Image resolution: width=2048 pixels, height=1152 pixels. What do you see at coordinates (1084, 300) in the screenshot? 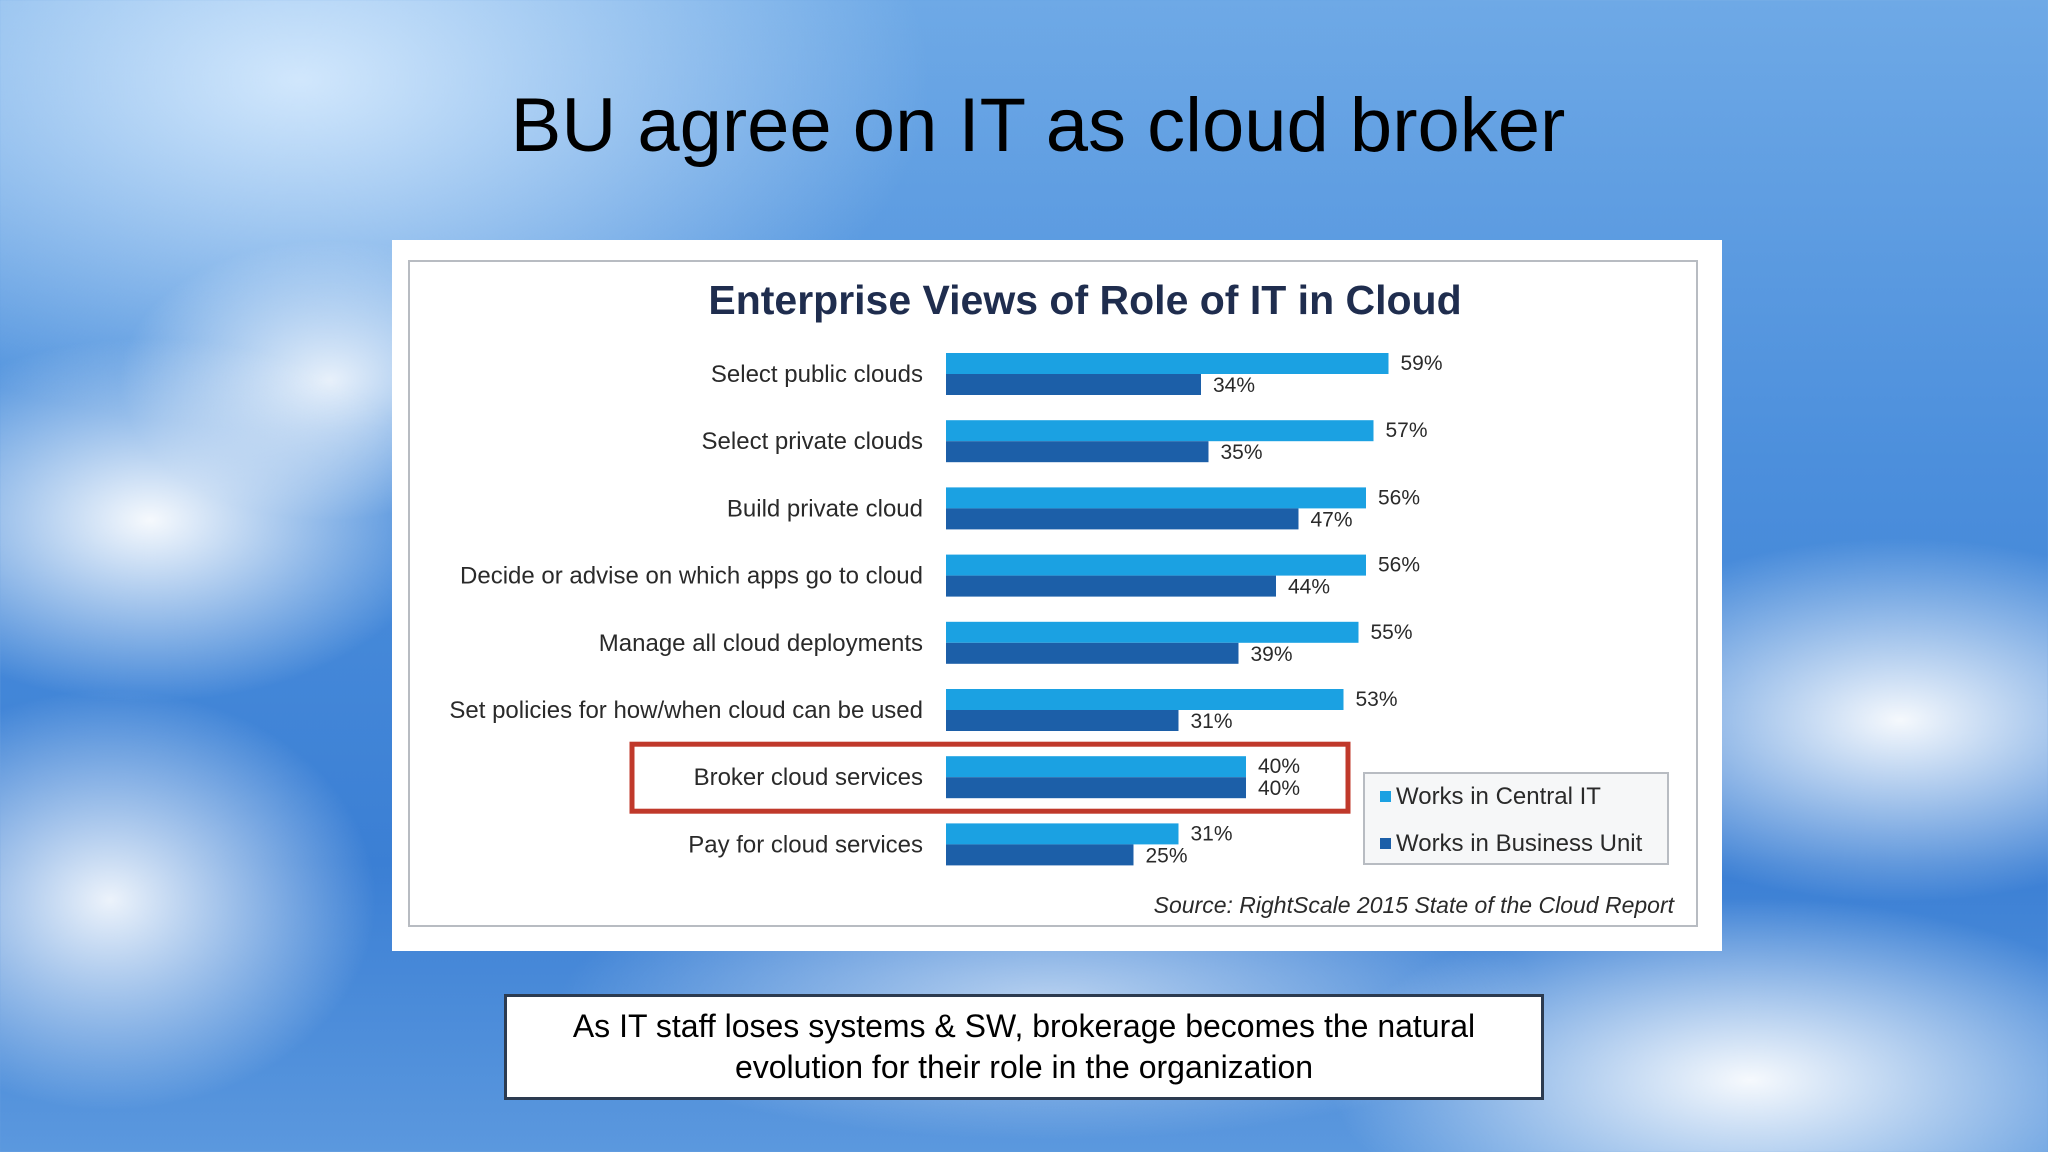
I see `chart-title: Enterprise Views of Role of IT in Cloud` at bounding box center [1084, 300].